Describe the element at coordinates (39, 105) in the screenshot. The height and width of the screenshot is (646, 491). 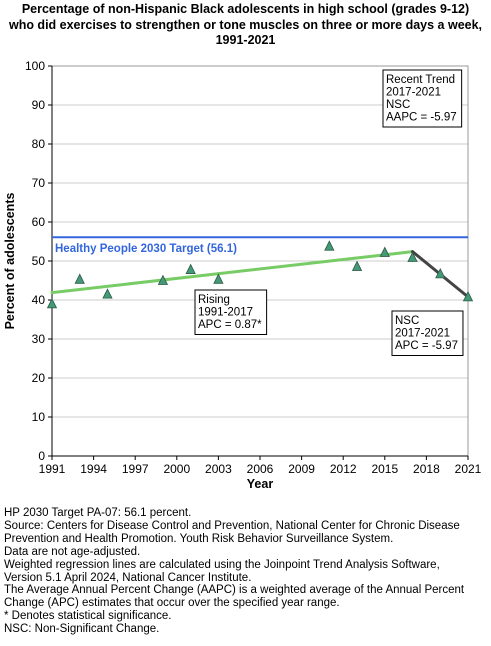
I see `y-tick-label: 90` at that location.